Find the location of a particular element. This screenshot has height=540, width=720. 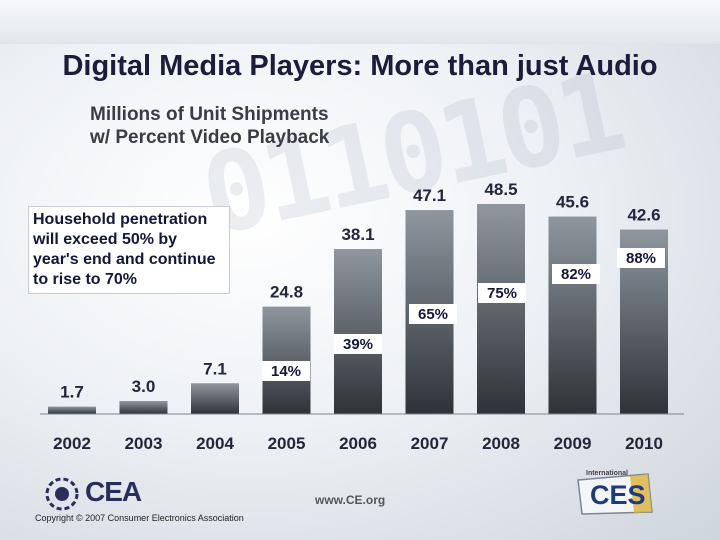

percent-label-bg-2005 is located at coordinates (286, 371).